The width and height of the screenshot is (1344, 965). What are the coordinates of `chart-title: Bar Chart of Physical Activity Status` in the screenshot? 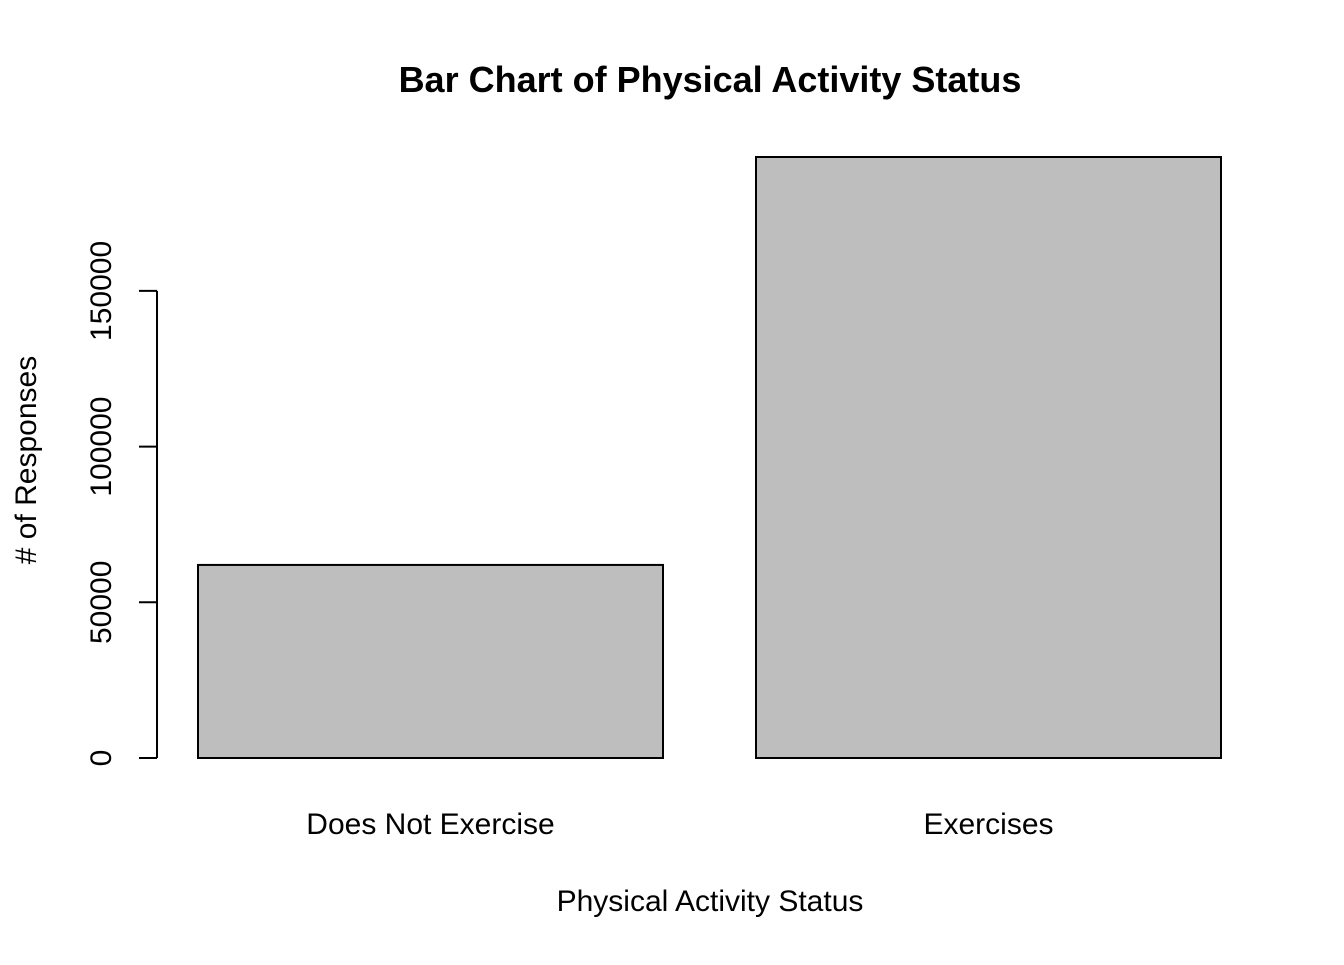 It's located at (710, 79).